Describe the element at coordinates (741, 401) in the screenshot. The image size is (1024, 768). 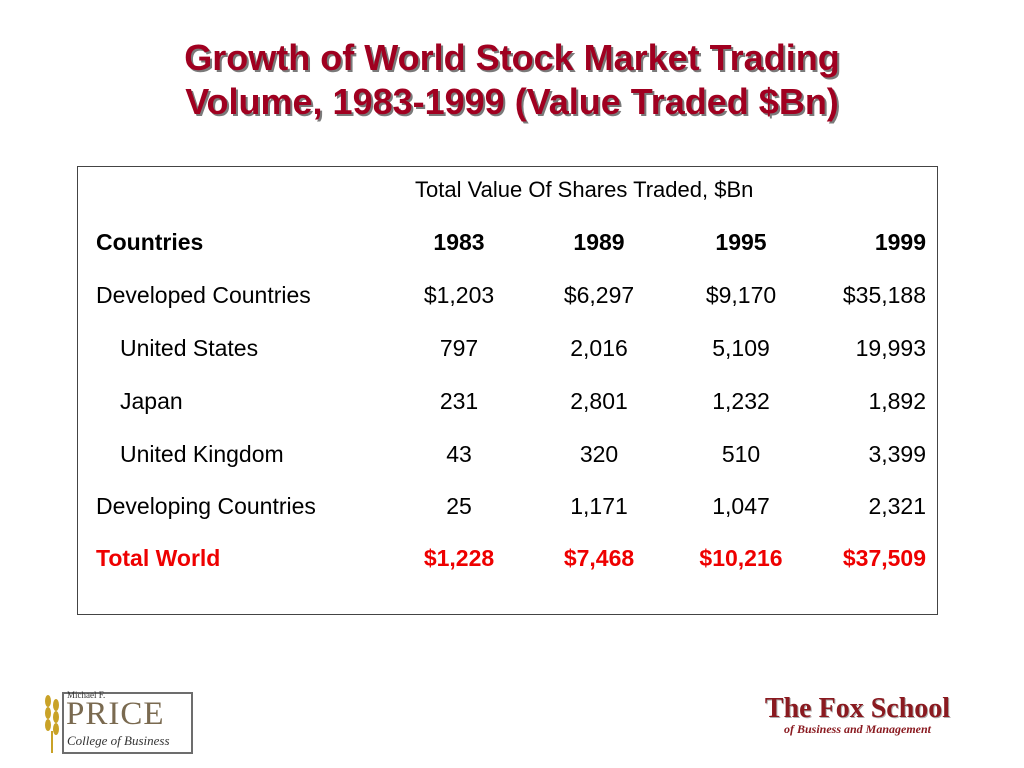
I see `value-cell: 1,232` at that location.